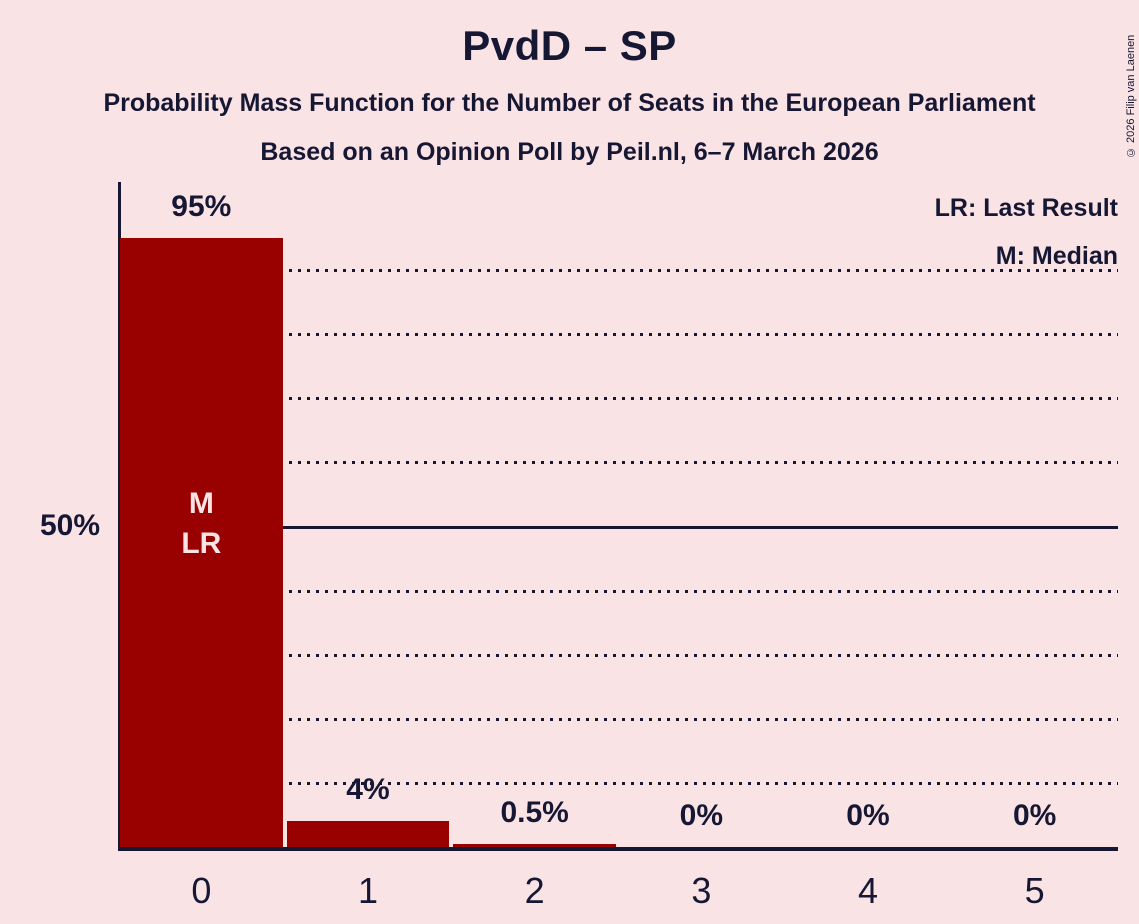  What do you see at coordinates (618, 399) in the screenshot?
I see `gridline-dotted-70pct` at bounding box center [618, 399].